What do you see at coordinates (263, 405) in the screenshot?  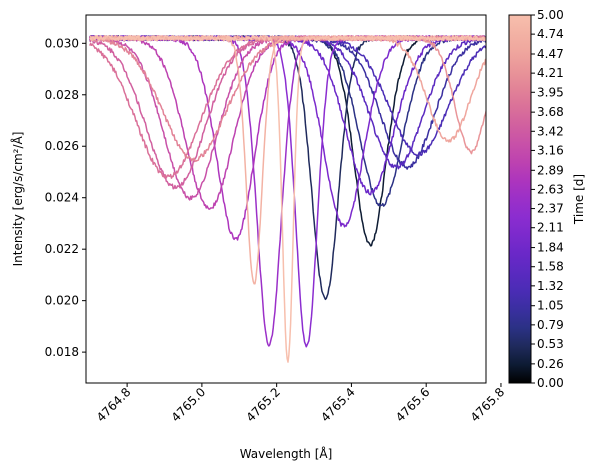 I see `x-tick-label: 4765.2` at bounding box center [263, 405].